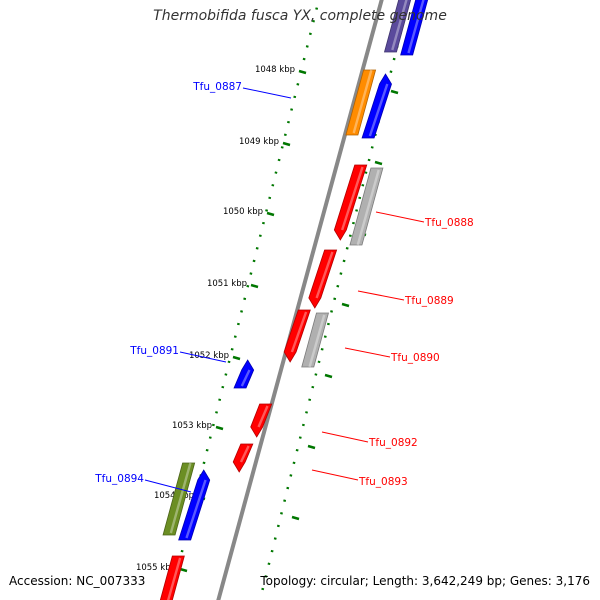 This screenshot has width=600, height=600. I want to click on accession-text: Accession: NC_007333, so click(77, 581).